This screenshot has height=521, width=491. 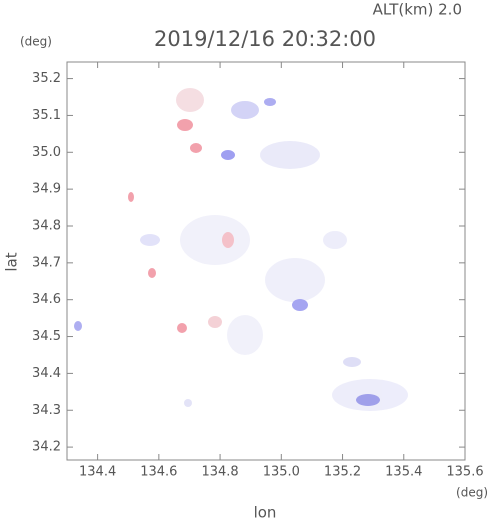 What do you see at coordinates (158, 472) in the screenshot?
I see `x-tick-label: 134.6` at bounding box center [158, 472].